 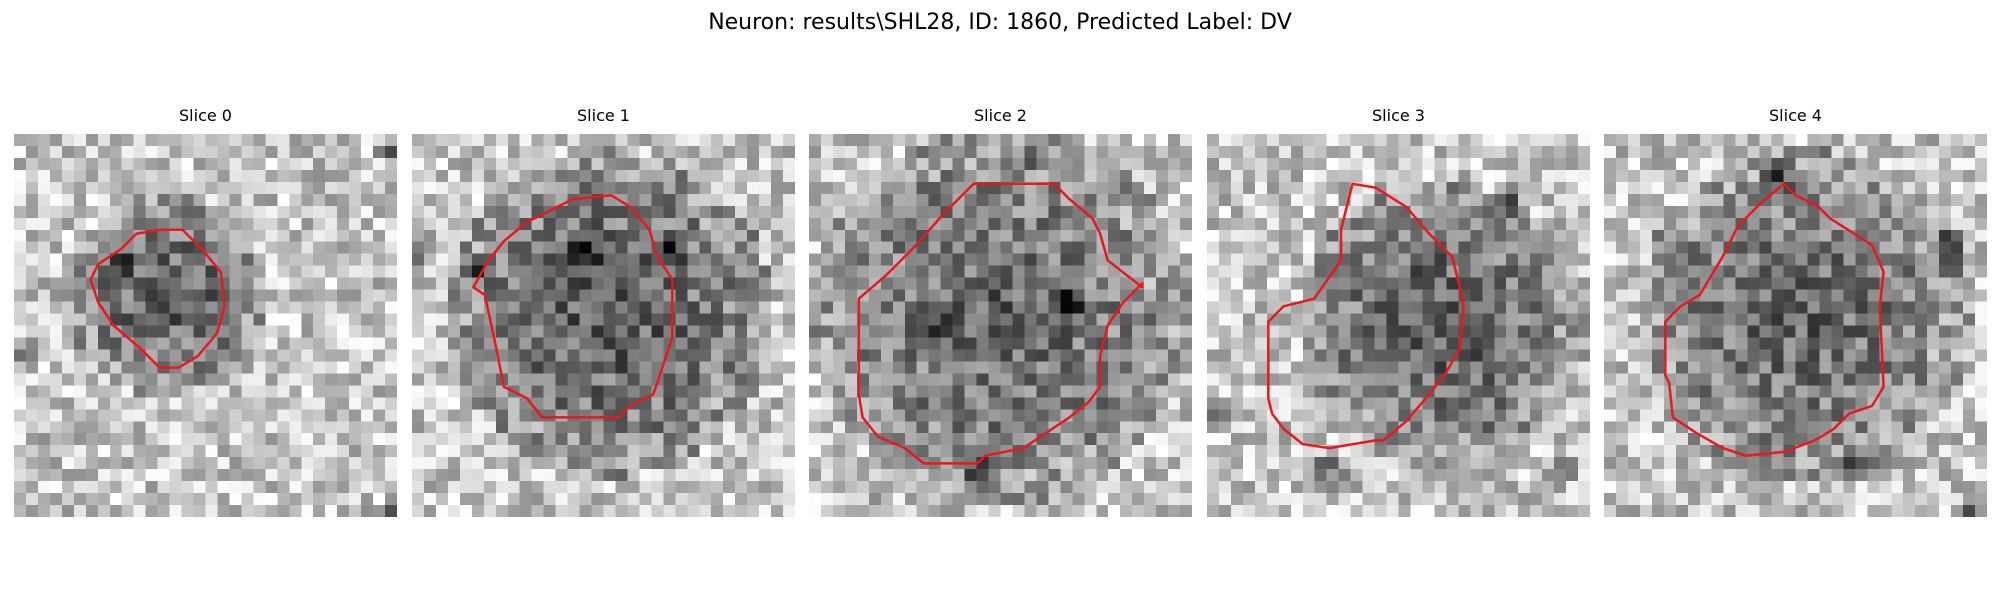 I want to click on slice-title: Slice 3, so click(x=1398, y=115).